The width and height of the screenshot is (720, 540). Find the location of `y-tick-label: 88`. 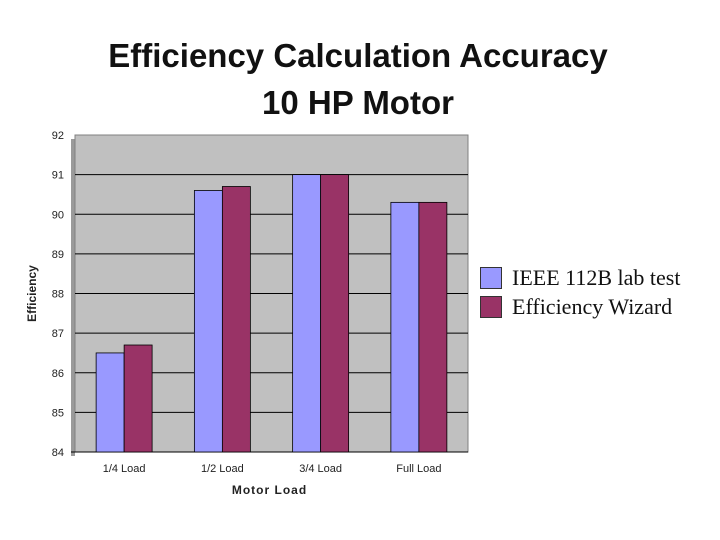

y-tick-label: 88 is located at coordinates (58, 295).